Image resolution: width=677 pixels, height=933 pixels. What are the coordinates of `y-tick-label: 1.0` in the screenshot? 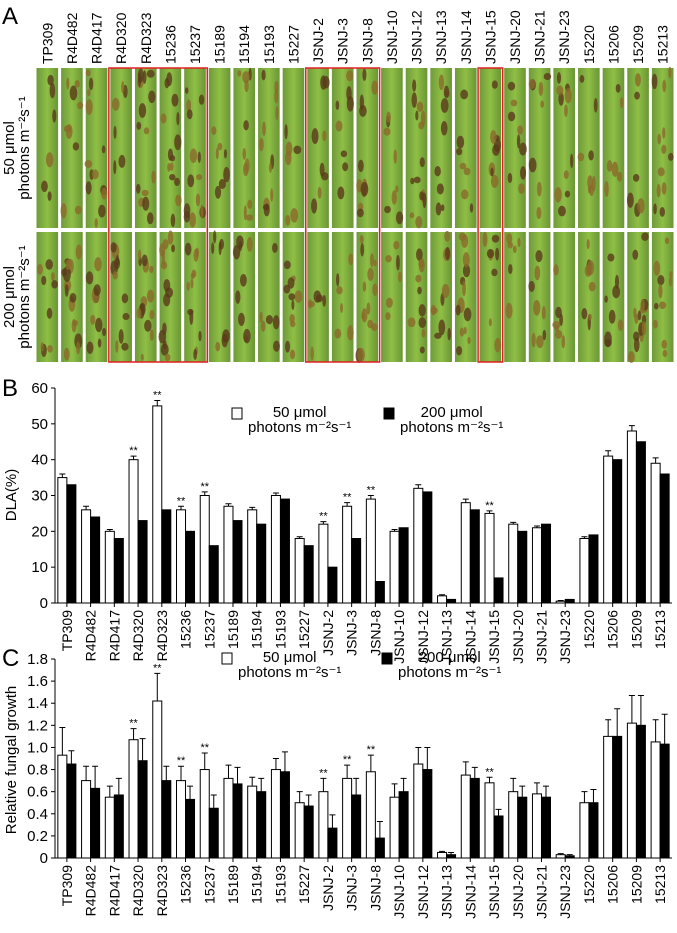 It's located at (37, 747).